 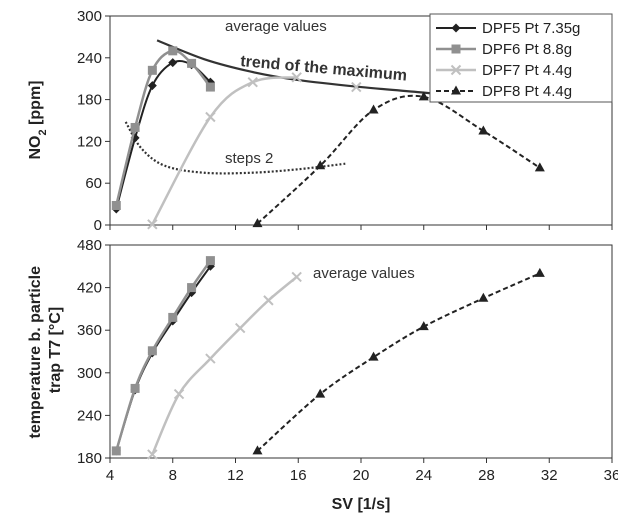 What do you see at coordinates (89, 288) in the screenshot?
I see `temperature-y-tick-label: 420` at bounding box center [89, 288].